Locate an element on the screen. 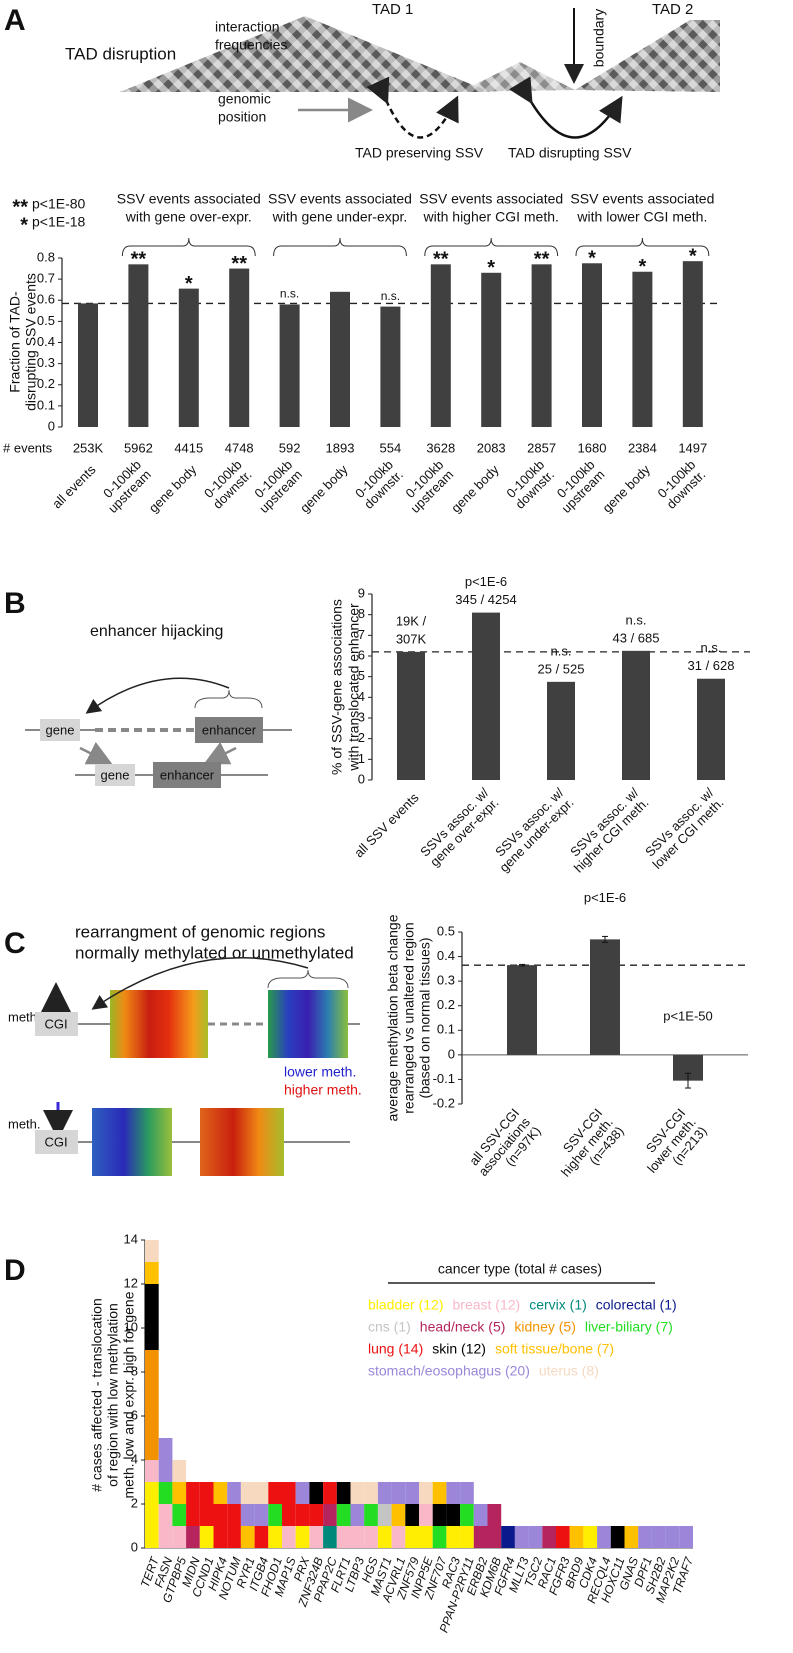 The height and width of the screenshot is (1653, 793). arc-label: TAD preserving SSV is located at coordinates (419, 153).